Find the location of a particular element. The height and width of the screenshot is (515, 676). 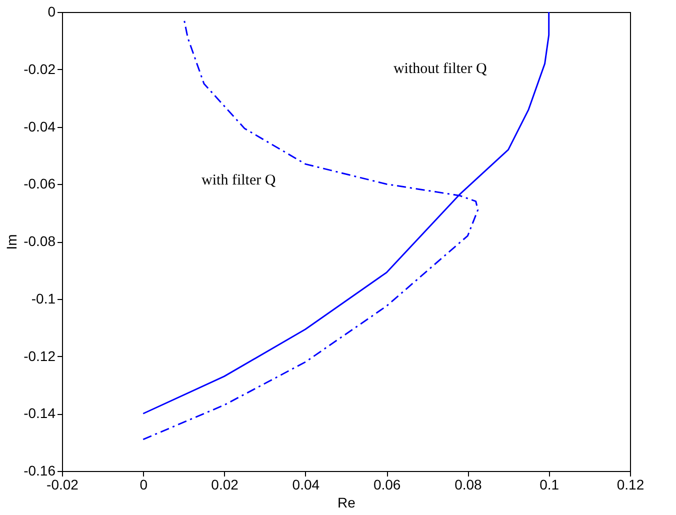

y-axis-title: Im is located at coordinates (12, 242).